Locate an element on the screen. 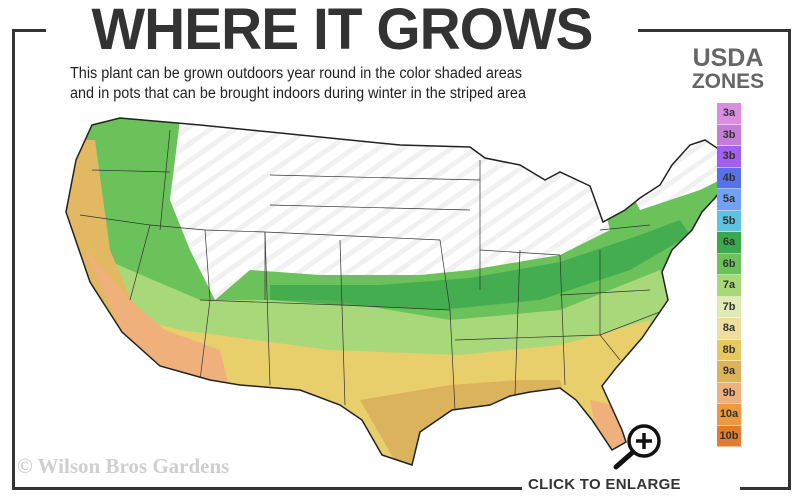 This screenshot has width=800, height=500. watermark: © Wilson Bros Gardens is located at coordinates (123, 466).